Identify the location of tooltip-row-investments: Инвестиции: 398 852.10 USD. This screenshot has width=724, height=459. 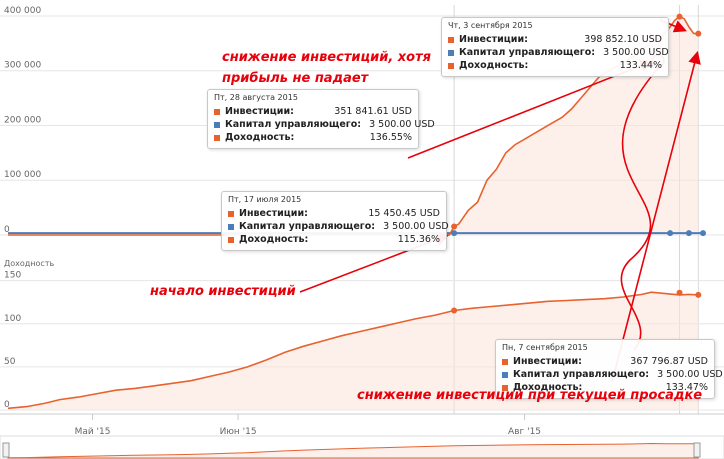
(555, 39).